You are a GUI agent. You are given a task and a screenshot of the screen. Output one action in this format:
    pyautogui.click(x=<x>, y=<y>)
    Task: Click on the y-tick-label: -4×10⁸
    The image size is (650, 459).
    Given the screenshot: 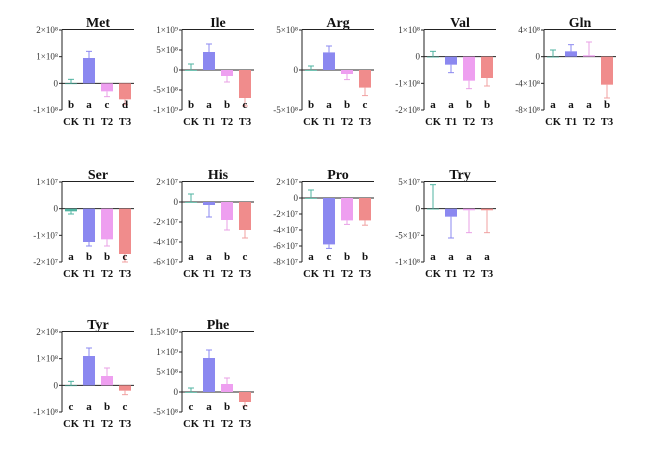 What is the action you would take?
    pyautogui.click(x=527, y=83)
    